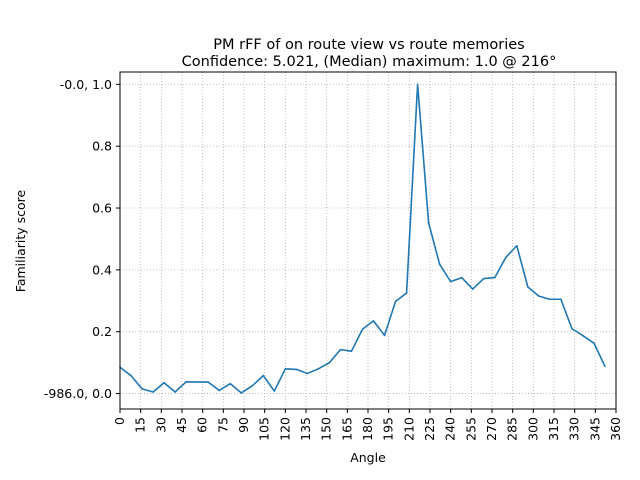 The width and height of the screenshot is (640, 480). I want to click on x-tick-label: 300, so click(532, 429).